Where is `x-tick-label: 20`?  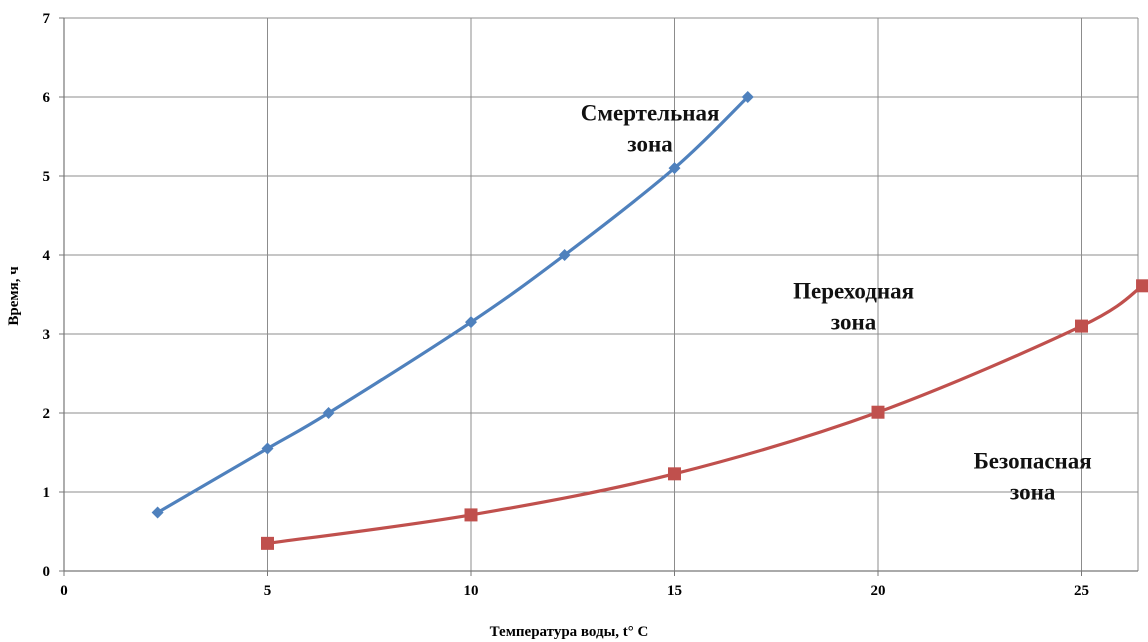
x-tick-label: 20 is located at coordinates (878, 591).